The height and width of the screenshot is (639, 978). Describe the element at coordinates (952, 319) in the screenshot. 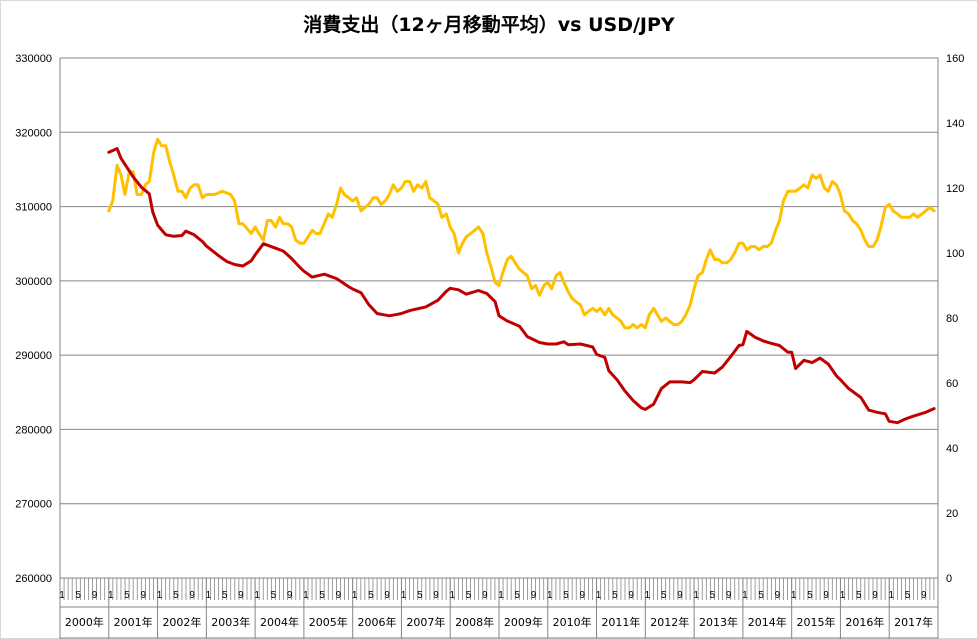

I see `y-right-tick-label: 80` at that location.